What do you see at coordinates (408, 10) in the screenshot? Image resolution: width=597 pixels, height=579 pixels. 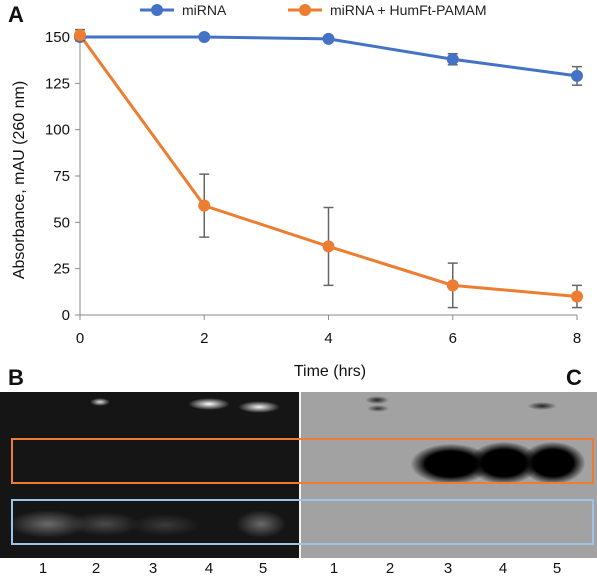 I see `legend-label: miRNA + HumFt-PAMAM` at bounding box center [408, 10].